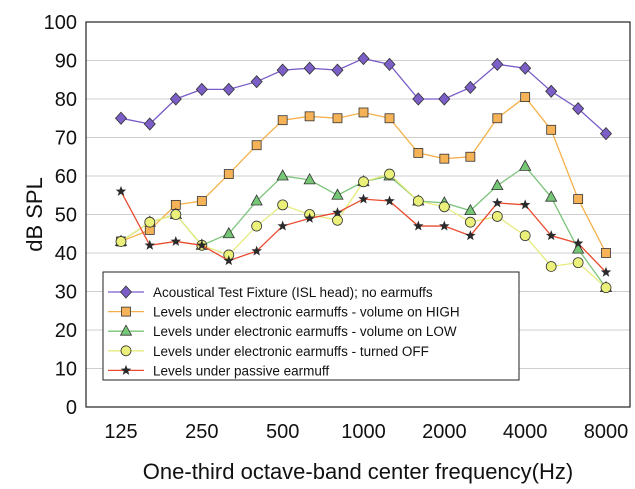 Image resolution: width=635 pixels, height=489 pixels. What do you see at coordinates (444, 158) in the screenshot?
I see `series-2-point-2000` at bounding box center [444, 158].